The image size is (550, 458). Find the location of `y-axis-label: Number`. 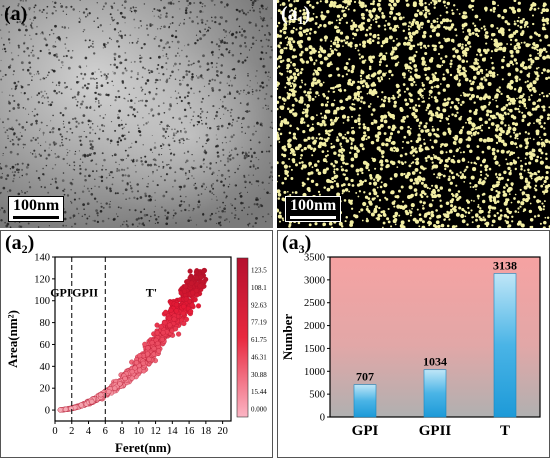

y-axis-label: Number is located at coordinates (287, 337).